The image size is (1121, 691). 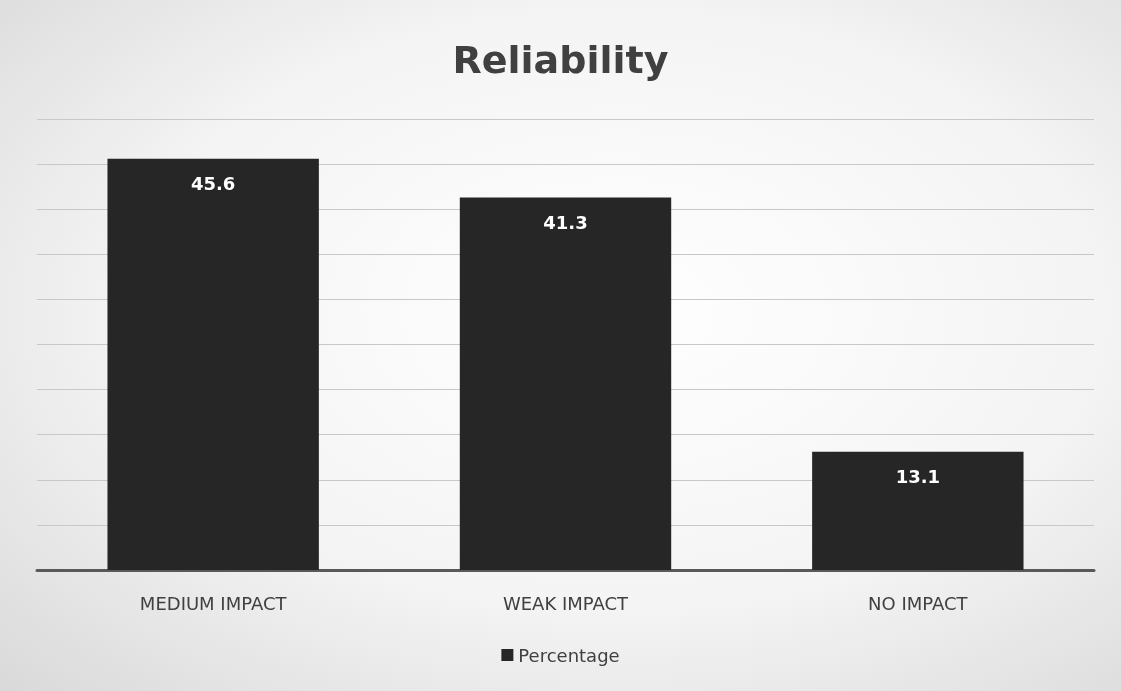 What do you see at coordinates (565, 222) in the screenshot?
I see `data-label: 41.3` at bounding box center [565, 222].